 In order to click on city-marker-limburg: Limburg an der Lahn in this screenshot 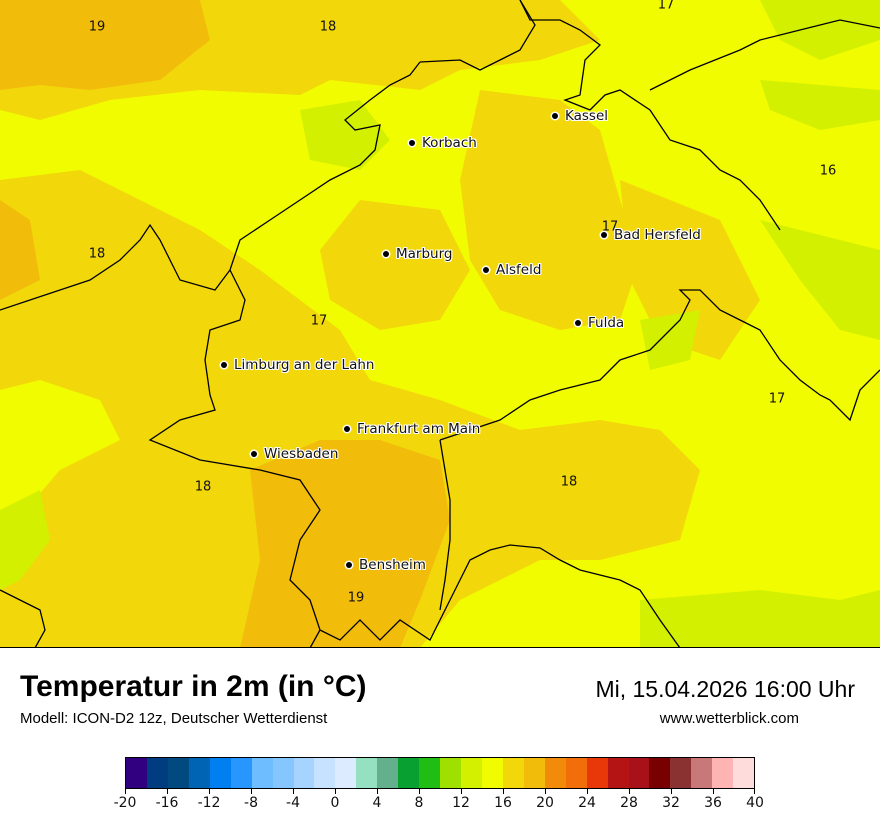, I will do `click(297, 365)`.